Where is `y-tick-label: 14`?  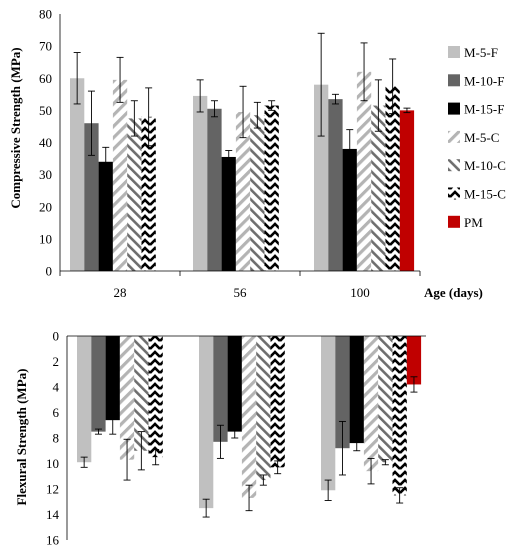
y-tick-label: 14 is located at coordinates (53, 514).